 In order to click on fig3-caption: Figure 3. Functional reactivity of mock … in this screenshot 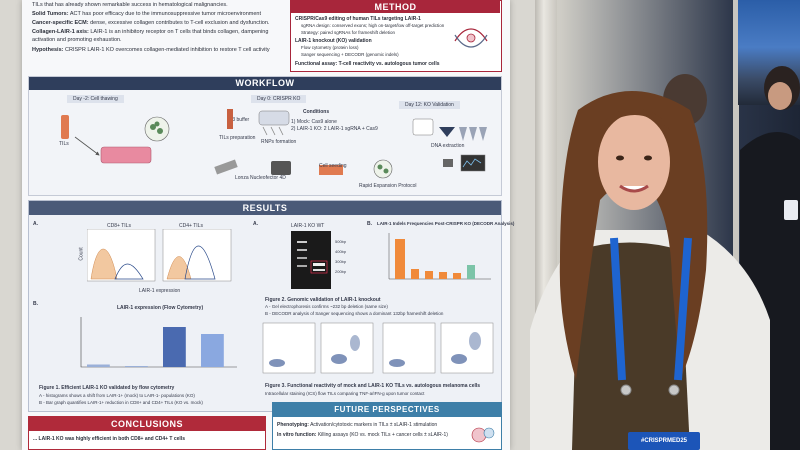, I will do `click(373, 386)`.